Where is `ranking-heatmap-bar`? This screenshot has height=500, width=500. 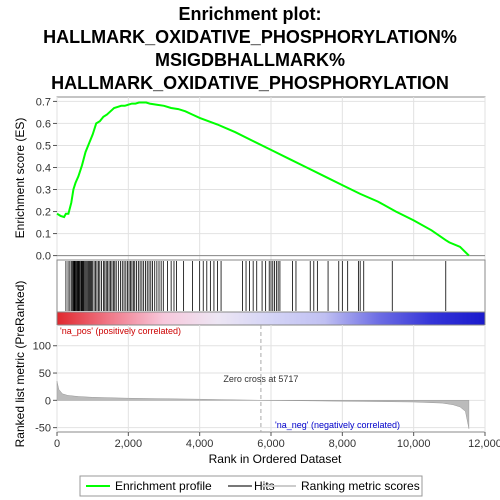
ranking-heatmap-bar is located at coordinates (271, 318).